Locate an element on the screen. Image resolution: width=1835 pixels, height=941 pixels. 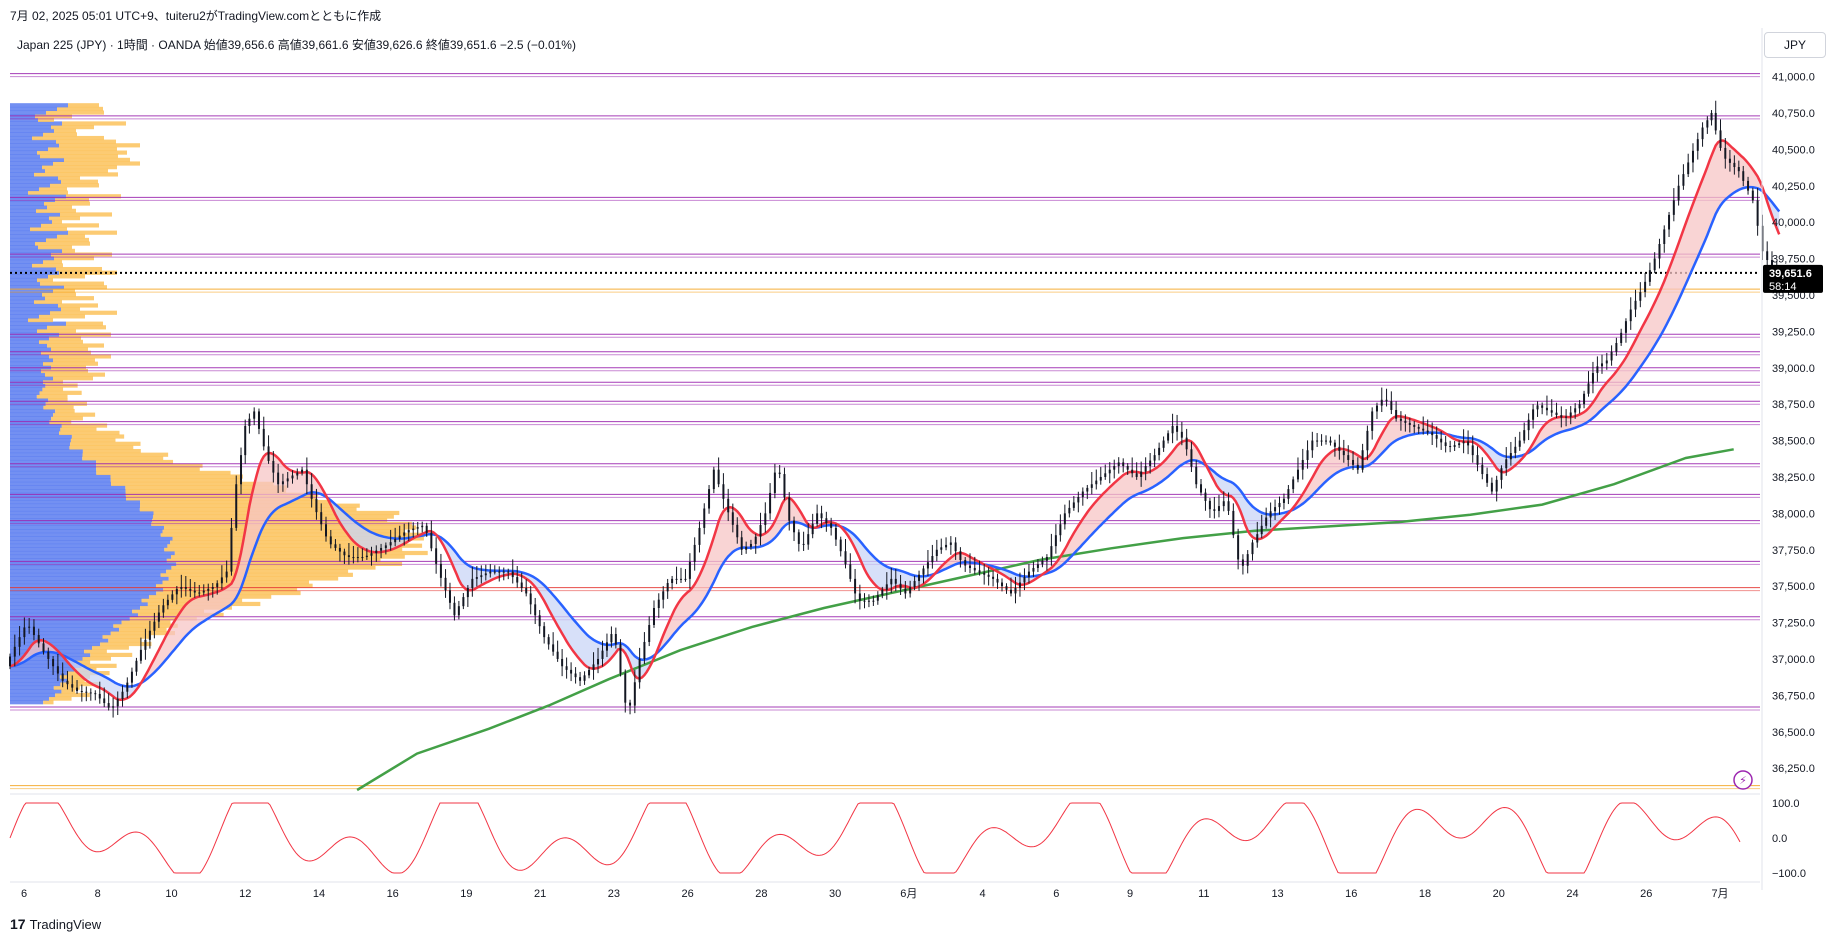
alert-icon: ⚡ is located at coordinates (1743, 780).